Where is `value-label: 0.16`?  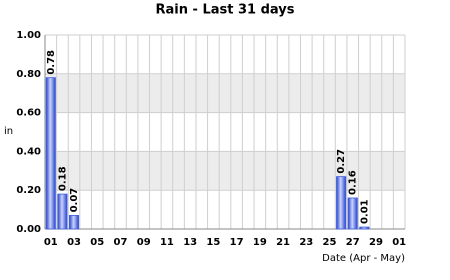
value-label: 0.16 is located at coordinates (353, 182).